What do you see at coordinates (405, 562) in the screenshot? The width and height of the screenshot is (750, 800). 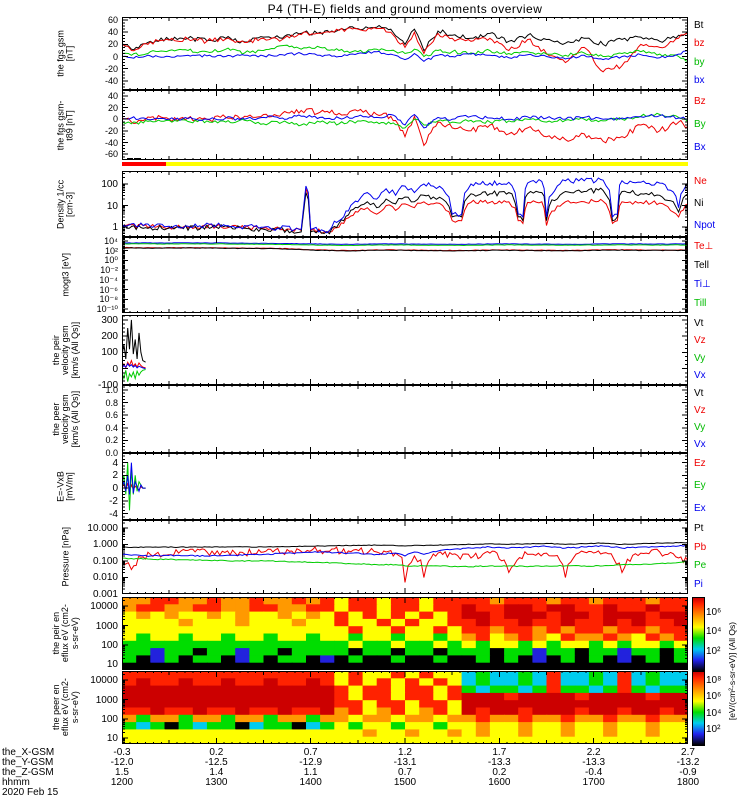 I see `series-Pe` at bounding box center [405, 562].